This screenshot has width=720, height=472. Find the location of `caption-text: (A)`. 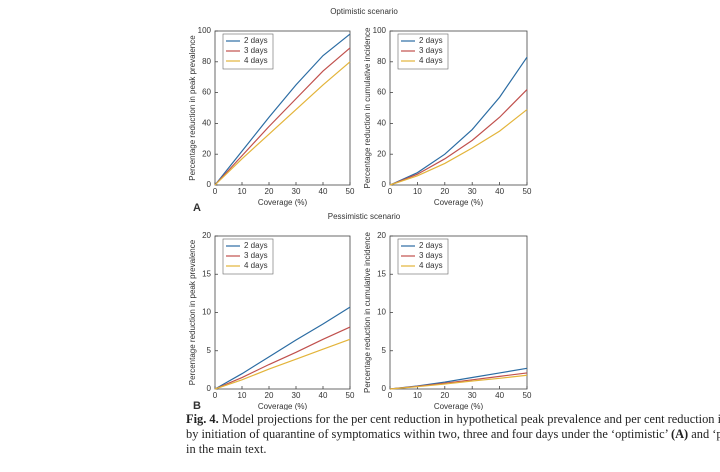

caption-text: (A) is located at coordinates (679, 434).